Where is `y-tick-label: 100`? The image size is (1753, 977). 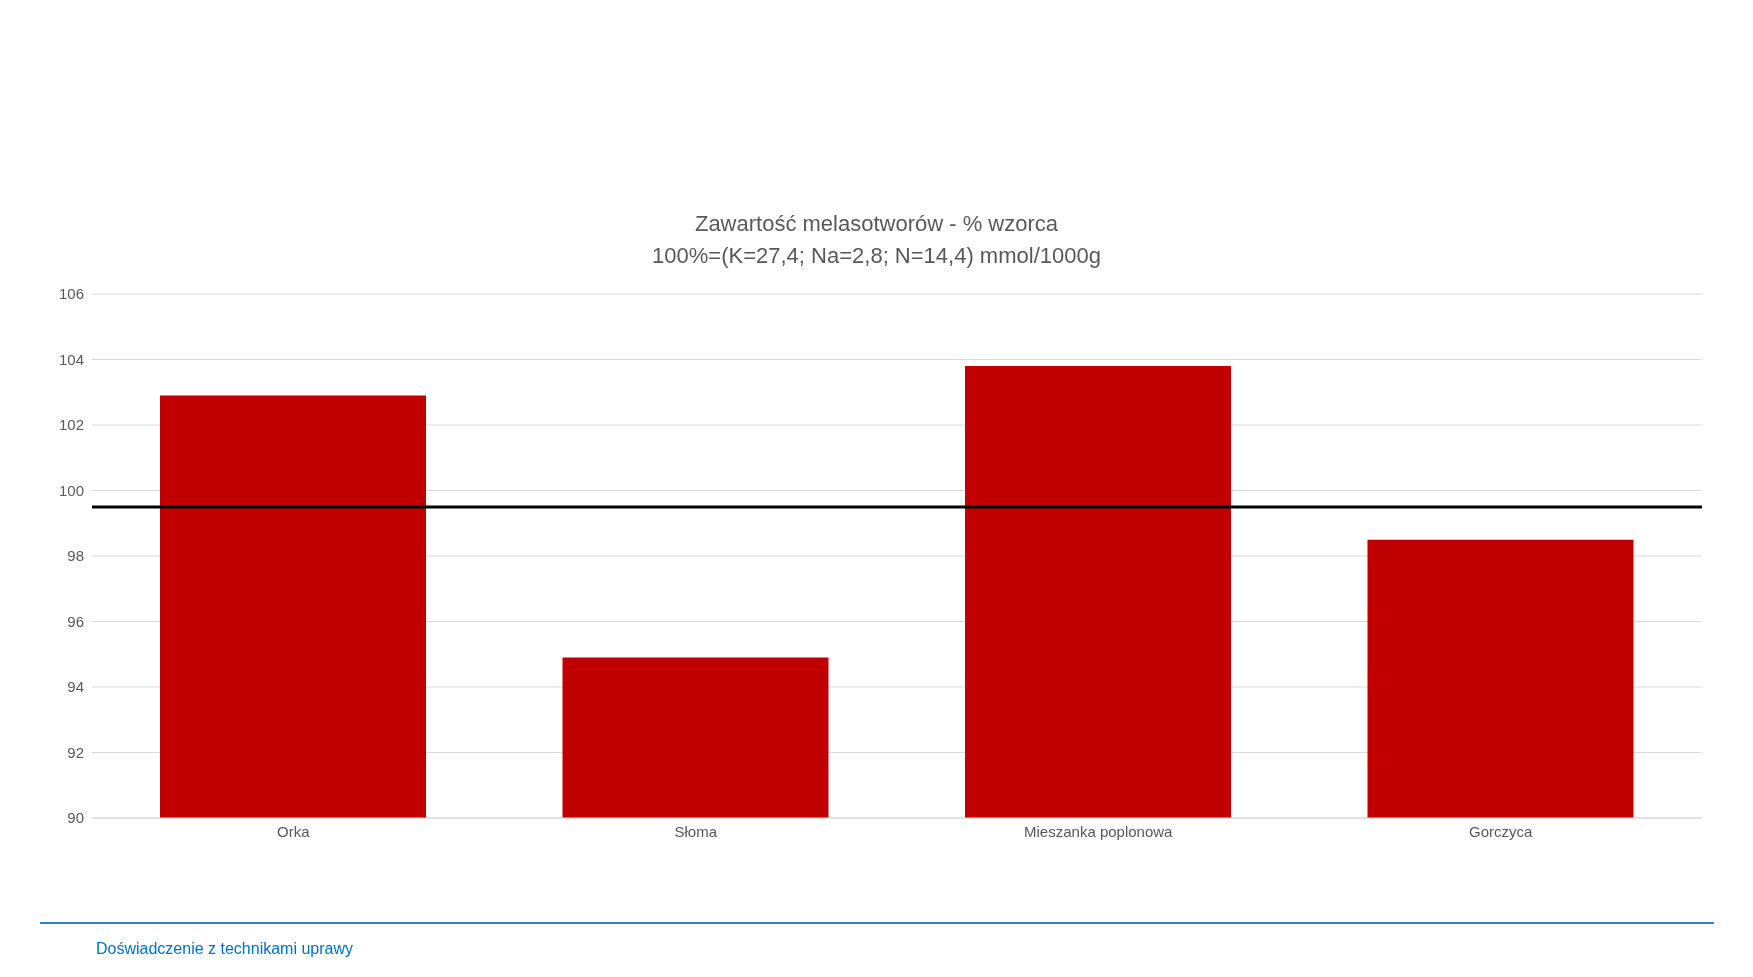
y-tick-label: 100 is located at coordinates (71, 490).